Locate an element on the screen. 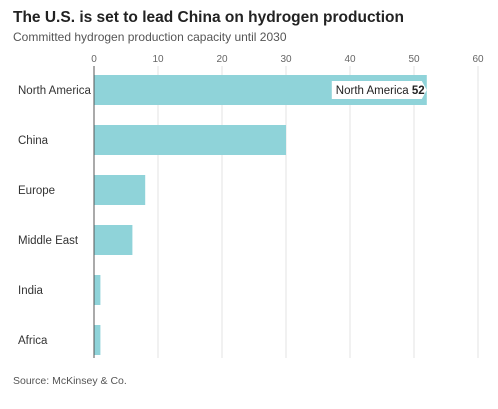  category-label: Middle East is located at coordinates (48, 241).